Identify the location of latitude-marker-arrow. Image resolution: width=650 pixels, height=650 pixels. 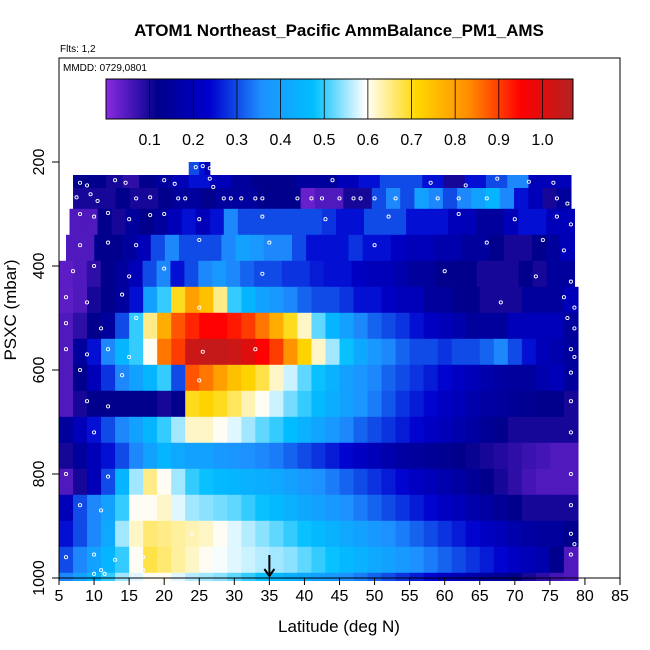
(269, 566).